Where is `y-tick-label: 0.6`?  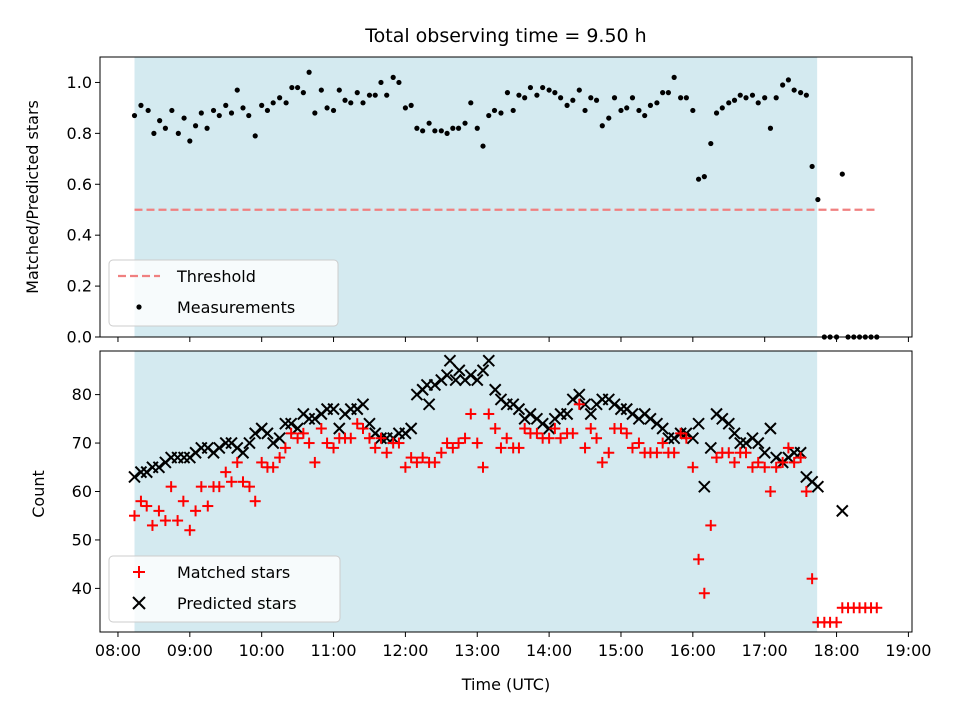 y-tick-label: 0.6 is located at coordinates (79, 184).